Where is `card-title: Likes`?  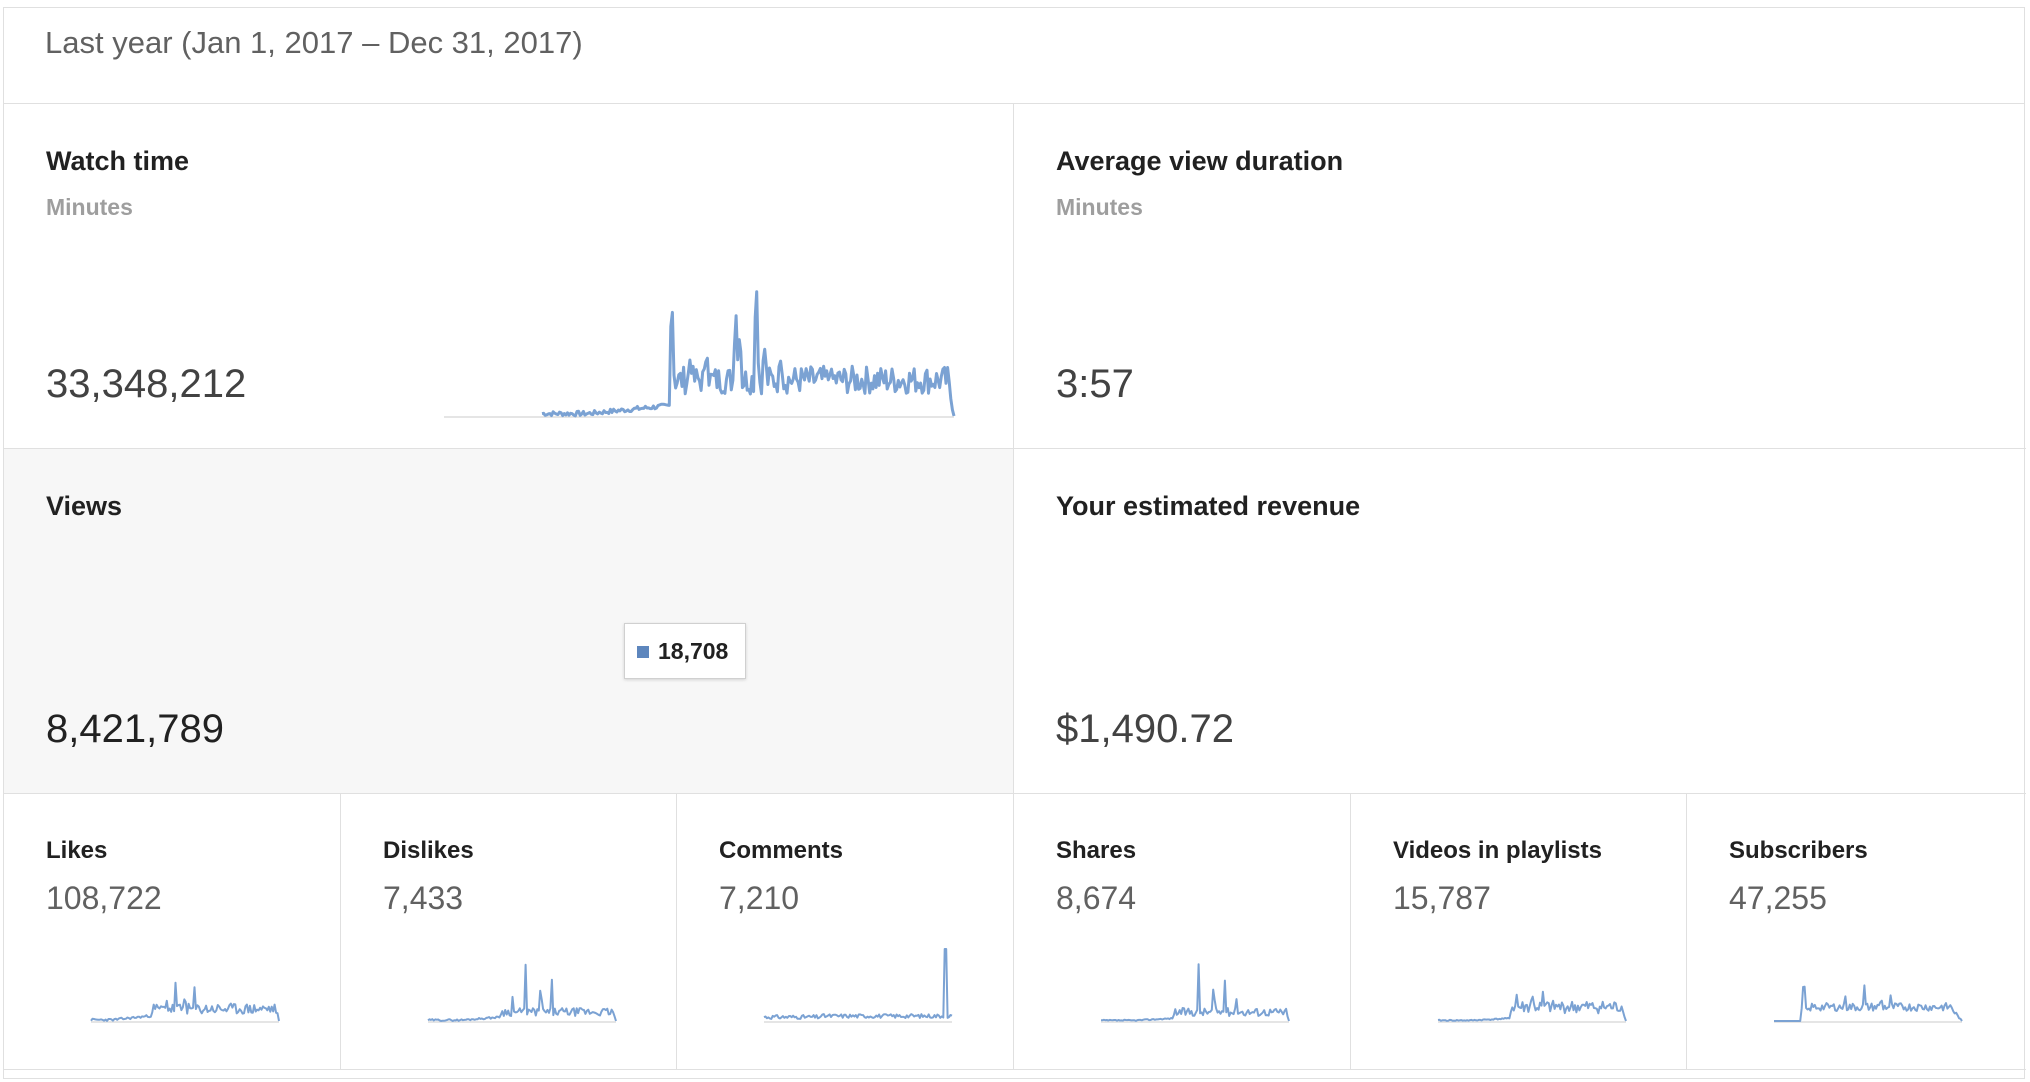 card-title: Likes is located at coordinates (77, 850).